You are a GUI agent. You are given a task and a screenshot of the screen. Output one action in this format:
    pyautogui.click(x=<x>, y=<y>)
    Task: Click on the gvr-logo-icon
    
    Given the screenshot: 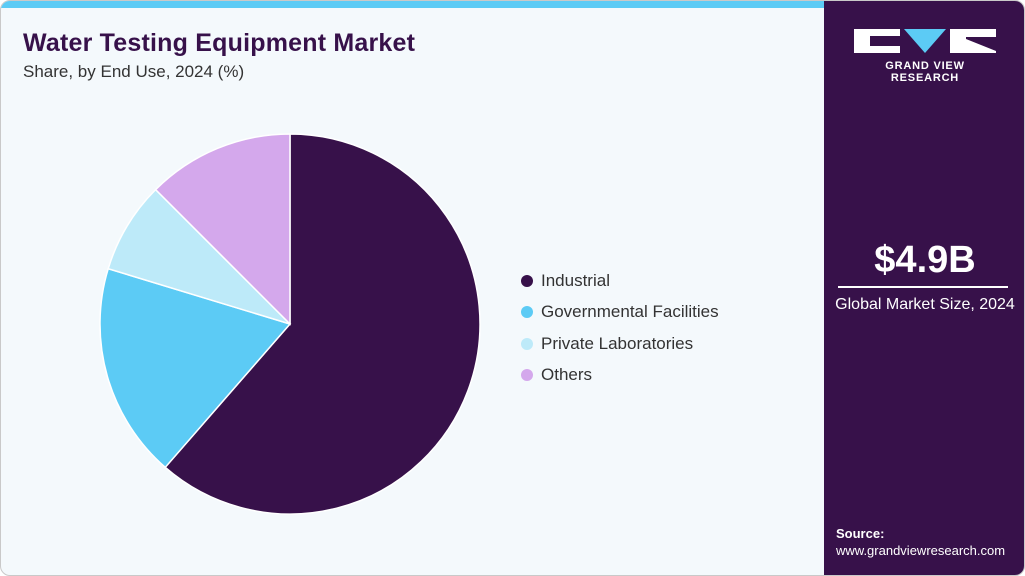 What is the action you would take?
    pyautogui.click(x=925, y=41)
    